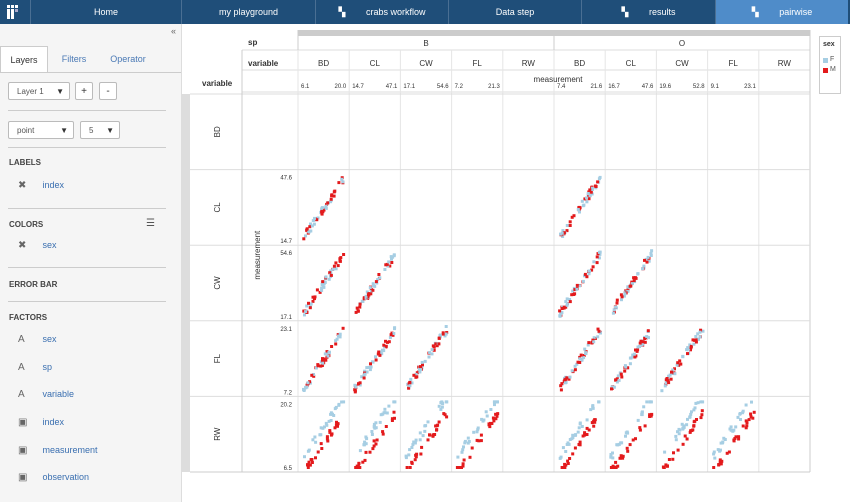  I want to click on app-logo-icon, so click(14, 12).